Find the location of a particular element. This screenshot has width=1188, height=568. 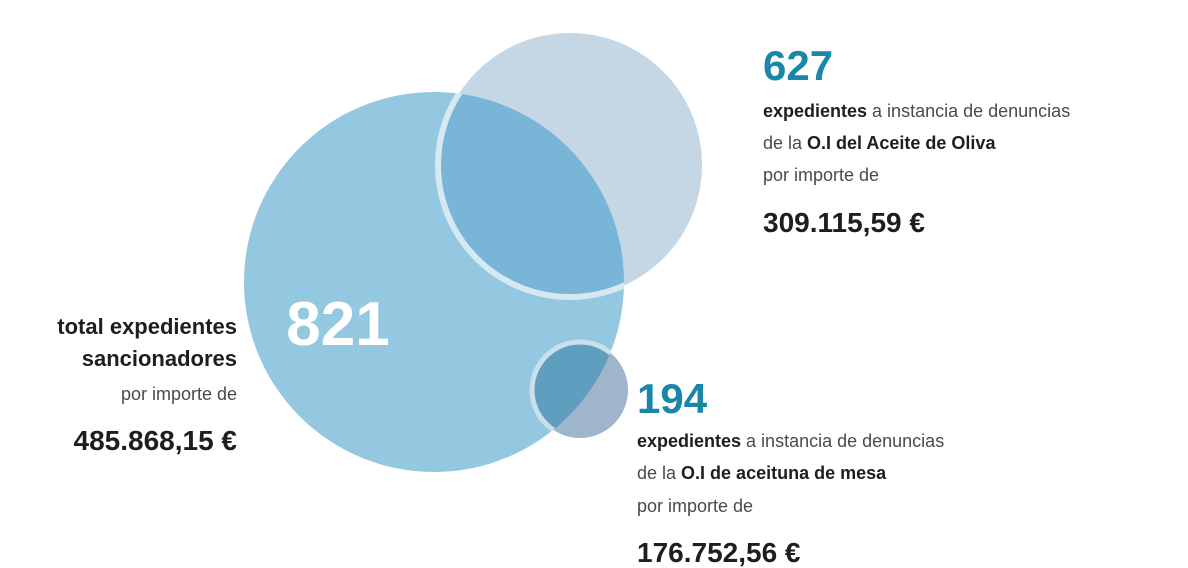

olives-line: expedientes a instancia de denuncias is located at coordinates (790, 441).